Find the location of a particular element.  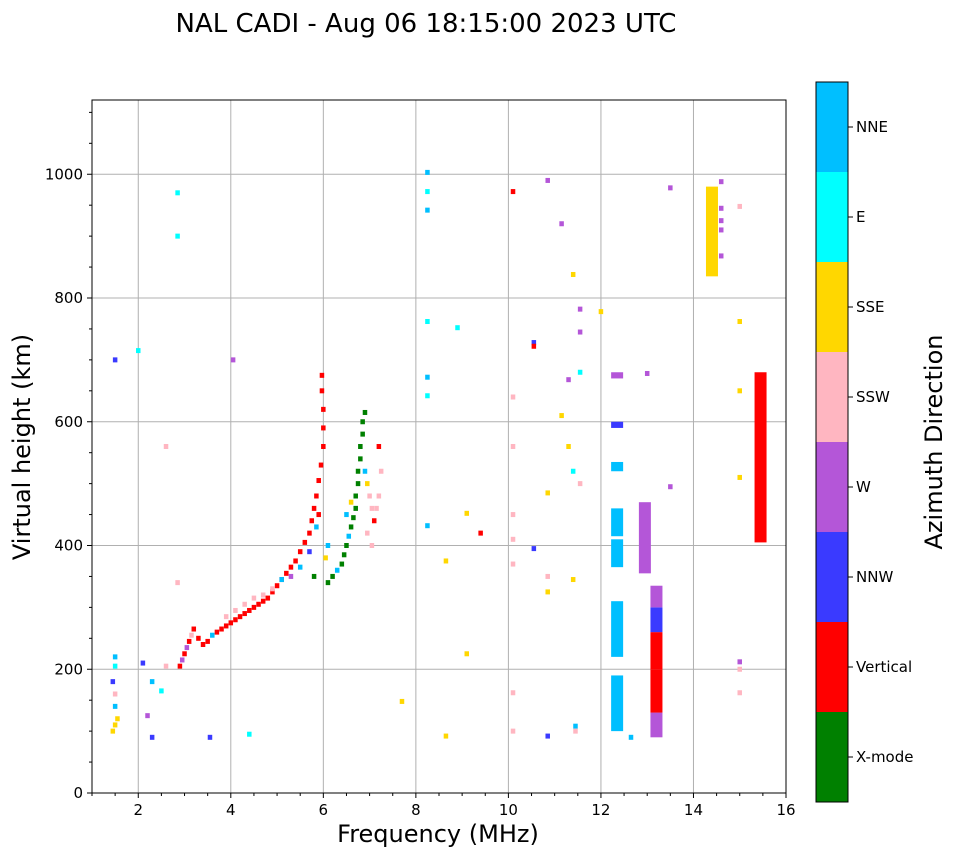

x-tick-label: 14 is located at coordinates (693, 810).